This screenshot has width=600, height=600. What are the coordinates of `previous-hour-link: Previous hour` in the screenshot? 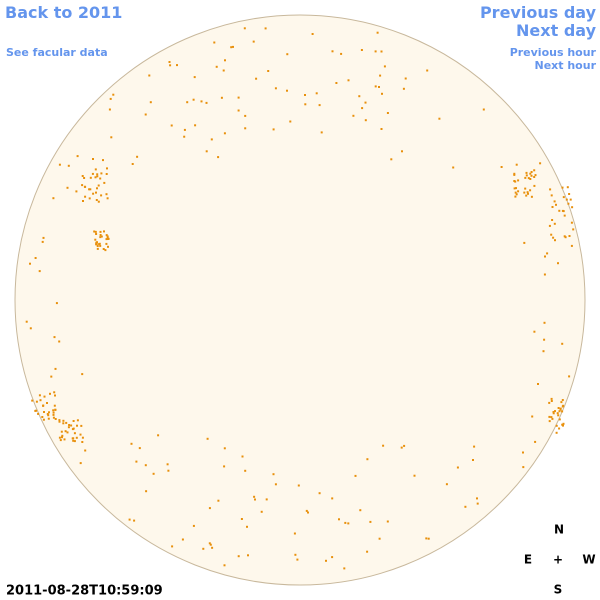 It's located at (552, 52).